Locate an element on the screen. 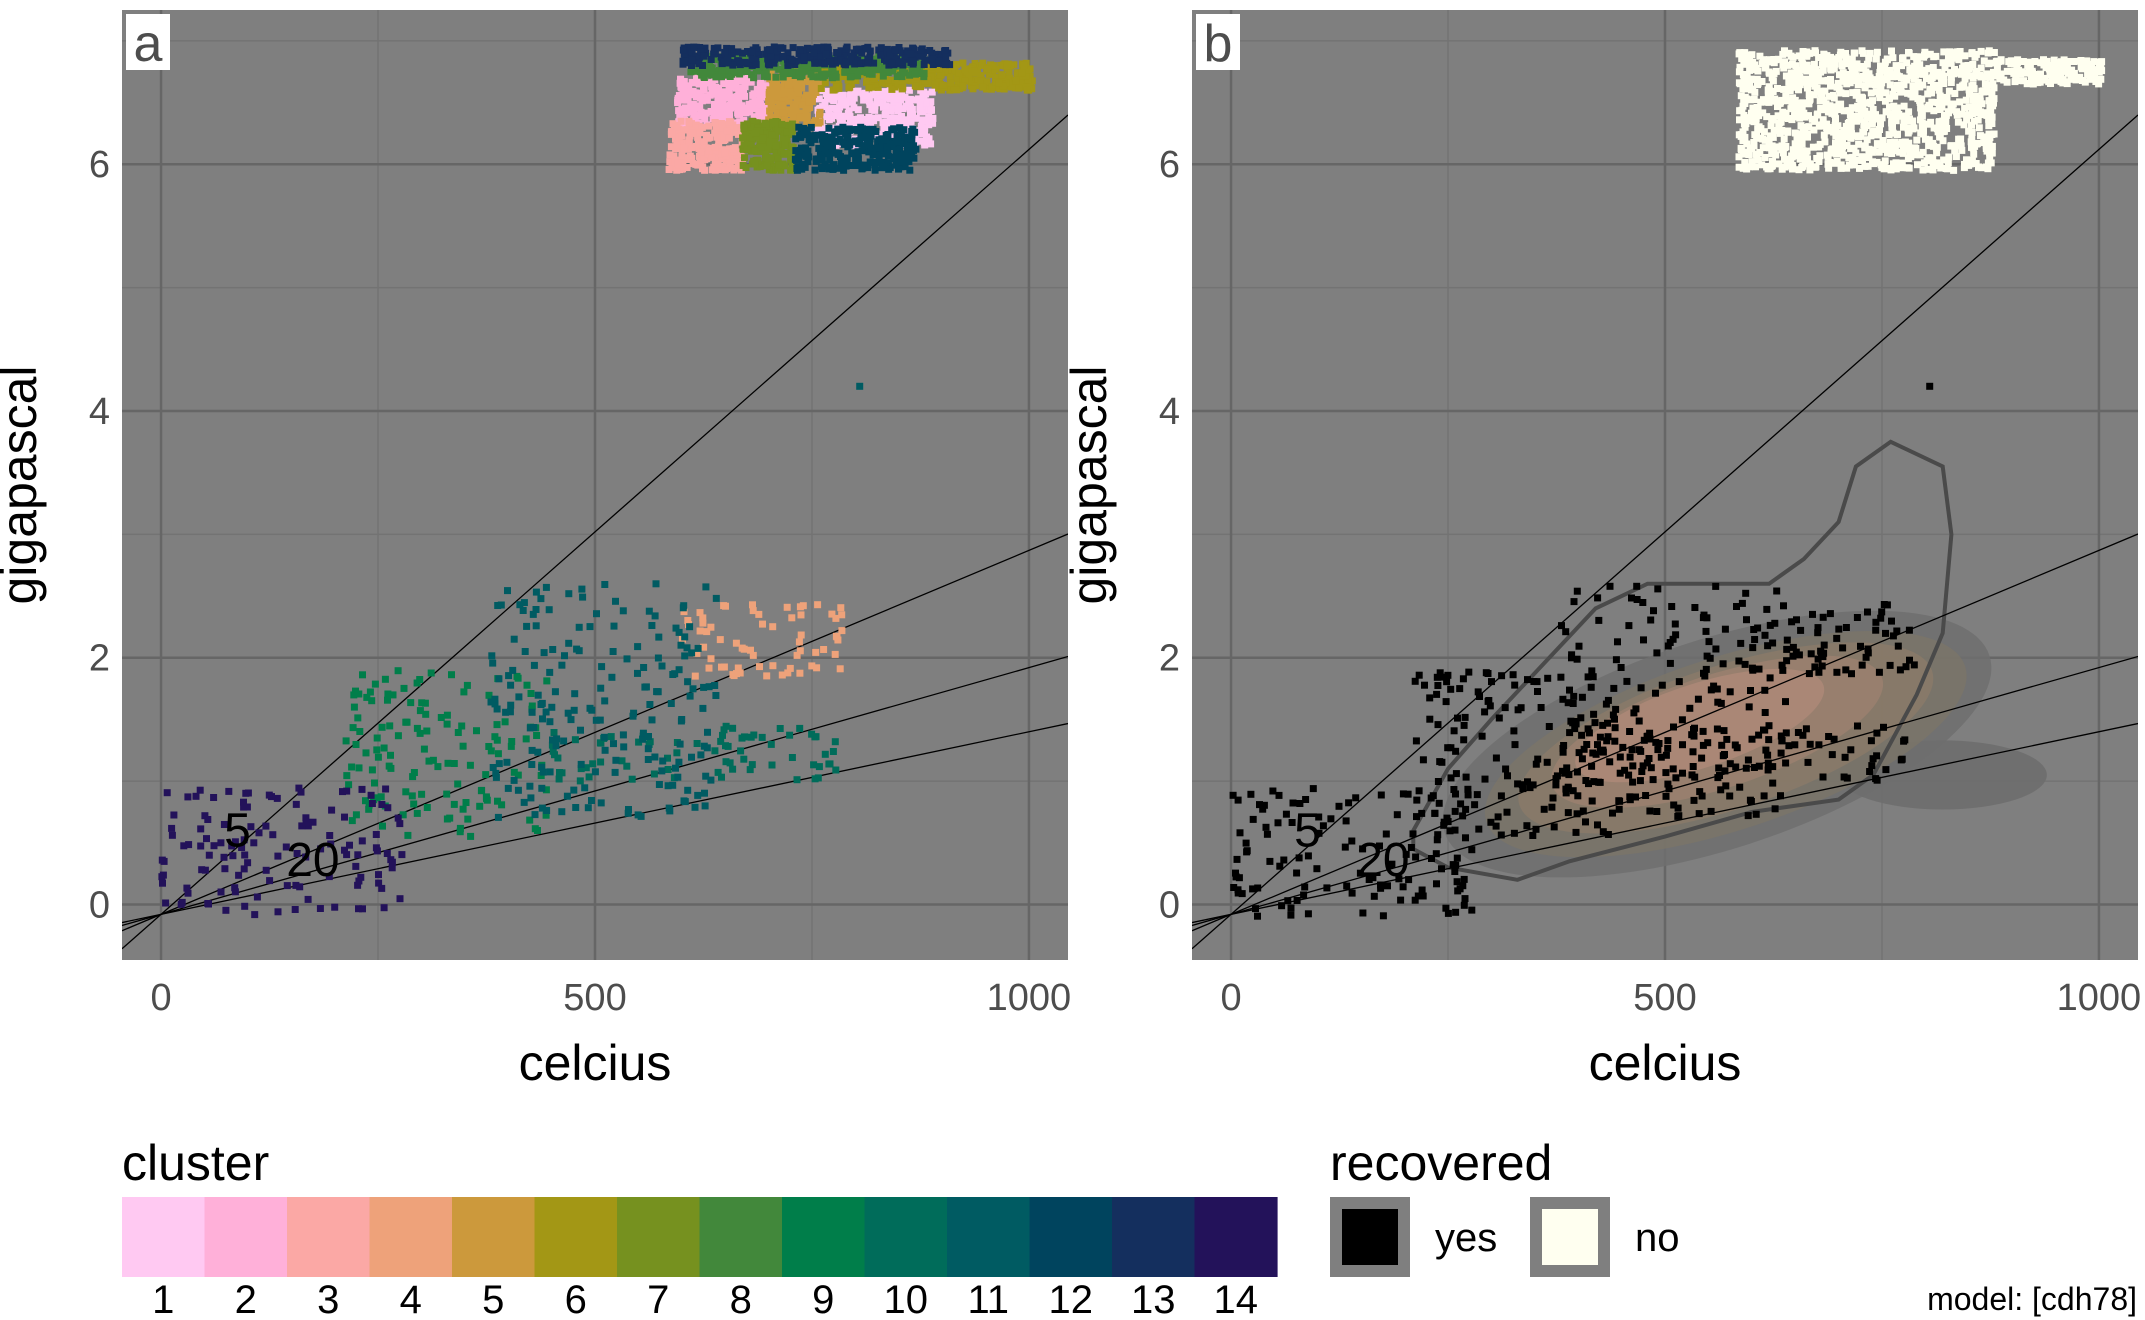 The width and height of the screenshot is (2145, 1320). reference-line is located at coordinates (1665, 732).